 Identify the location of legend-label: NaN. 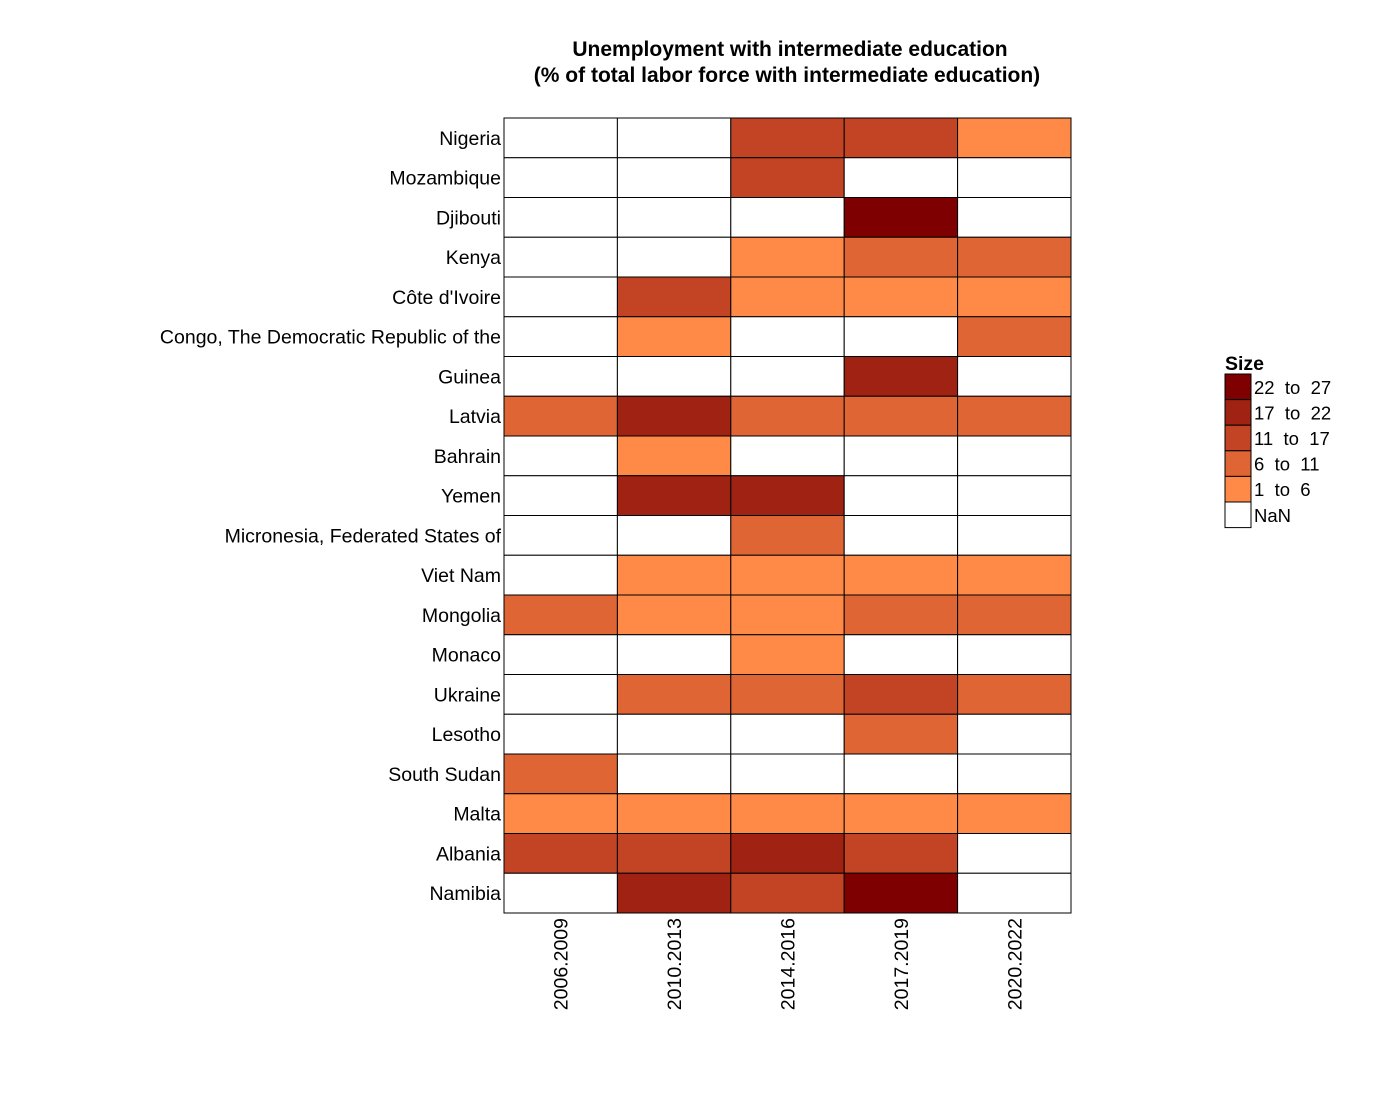
(1272, 515).